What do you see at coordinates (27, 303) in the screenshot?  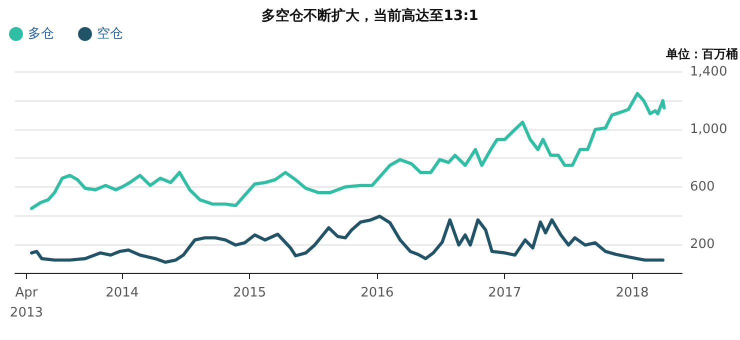 I see `x-tick-label: Apr 2013` at bounding box center [27, 303].